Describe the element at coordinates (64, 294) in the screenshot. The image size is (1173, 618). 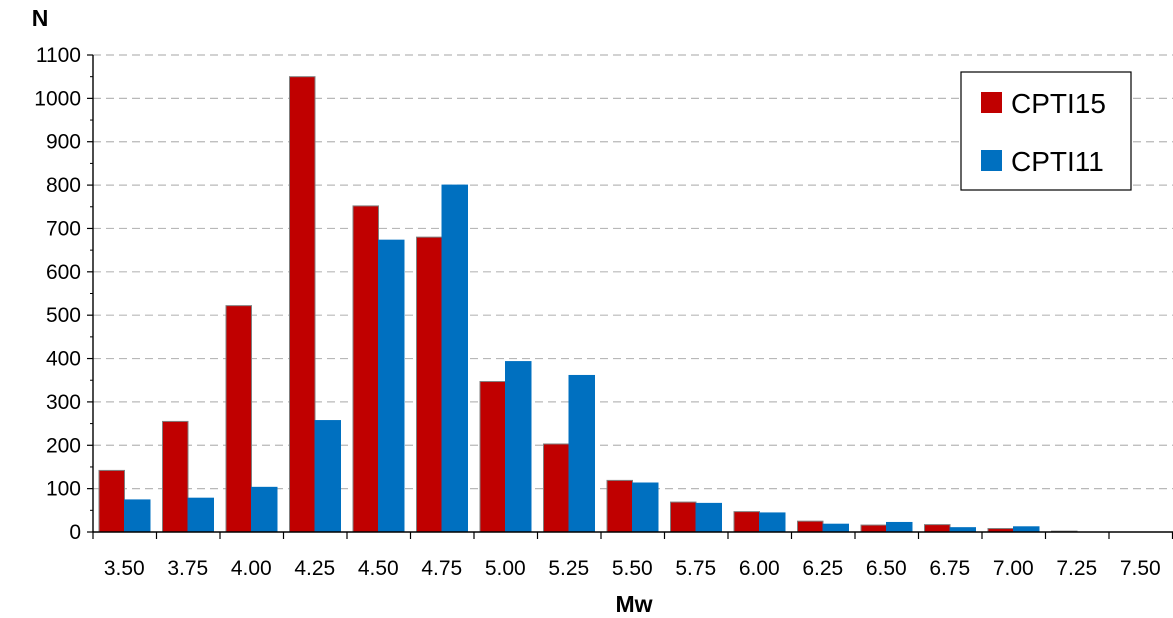
I see `y-axis: 0 100 200 300 400 500 600 700 800 900 1000 1100` at that location.